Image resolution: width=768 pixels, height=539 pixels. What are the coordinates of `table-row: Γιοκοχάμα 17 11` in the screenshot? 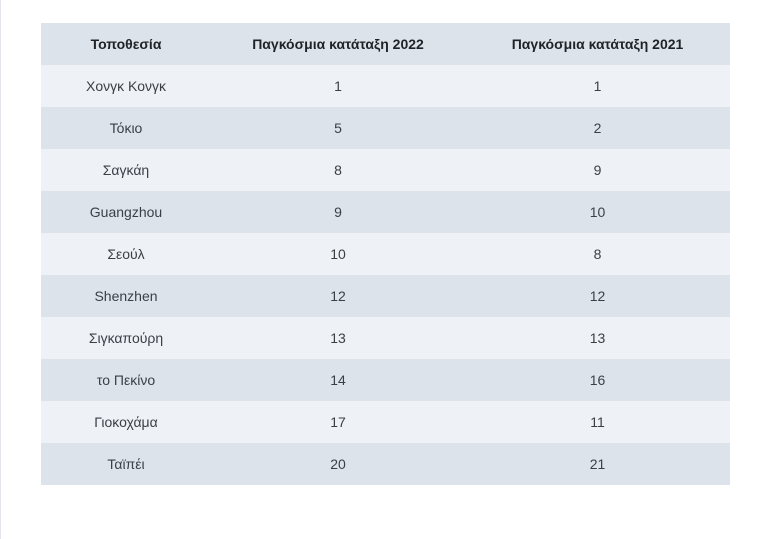 It's located at (385, 422).